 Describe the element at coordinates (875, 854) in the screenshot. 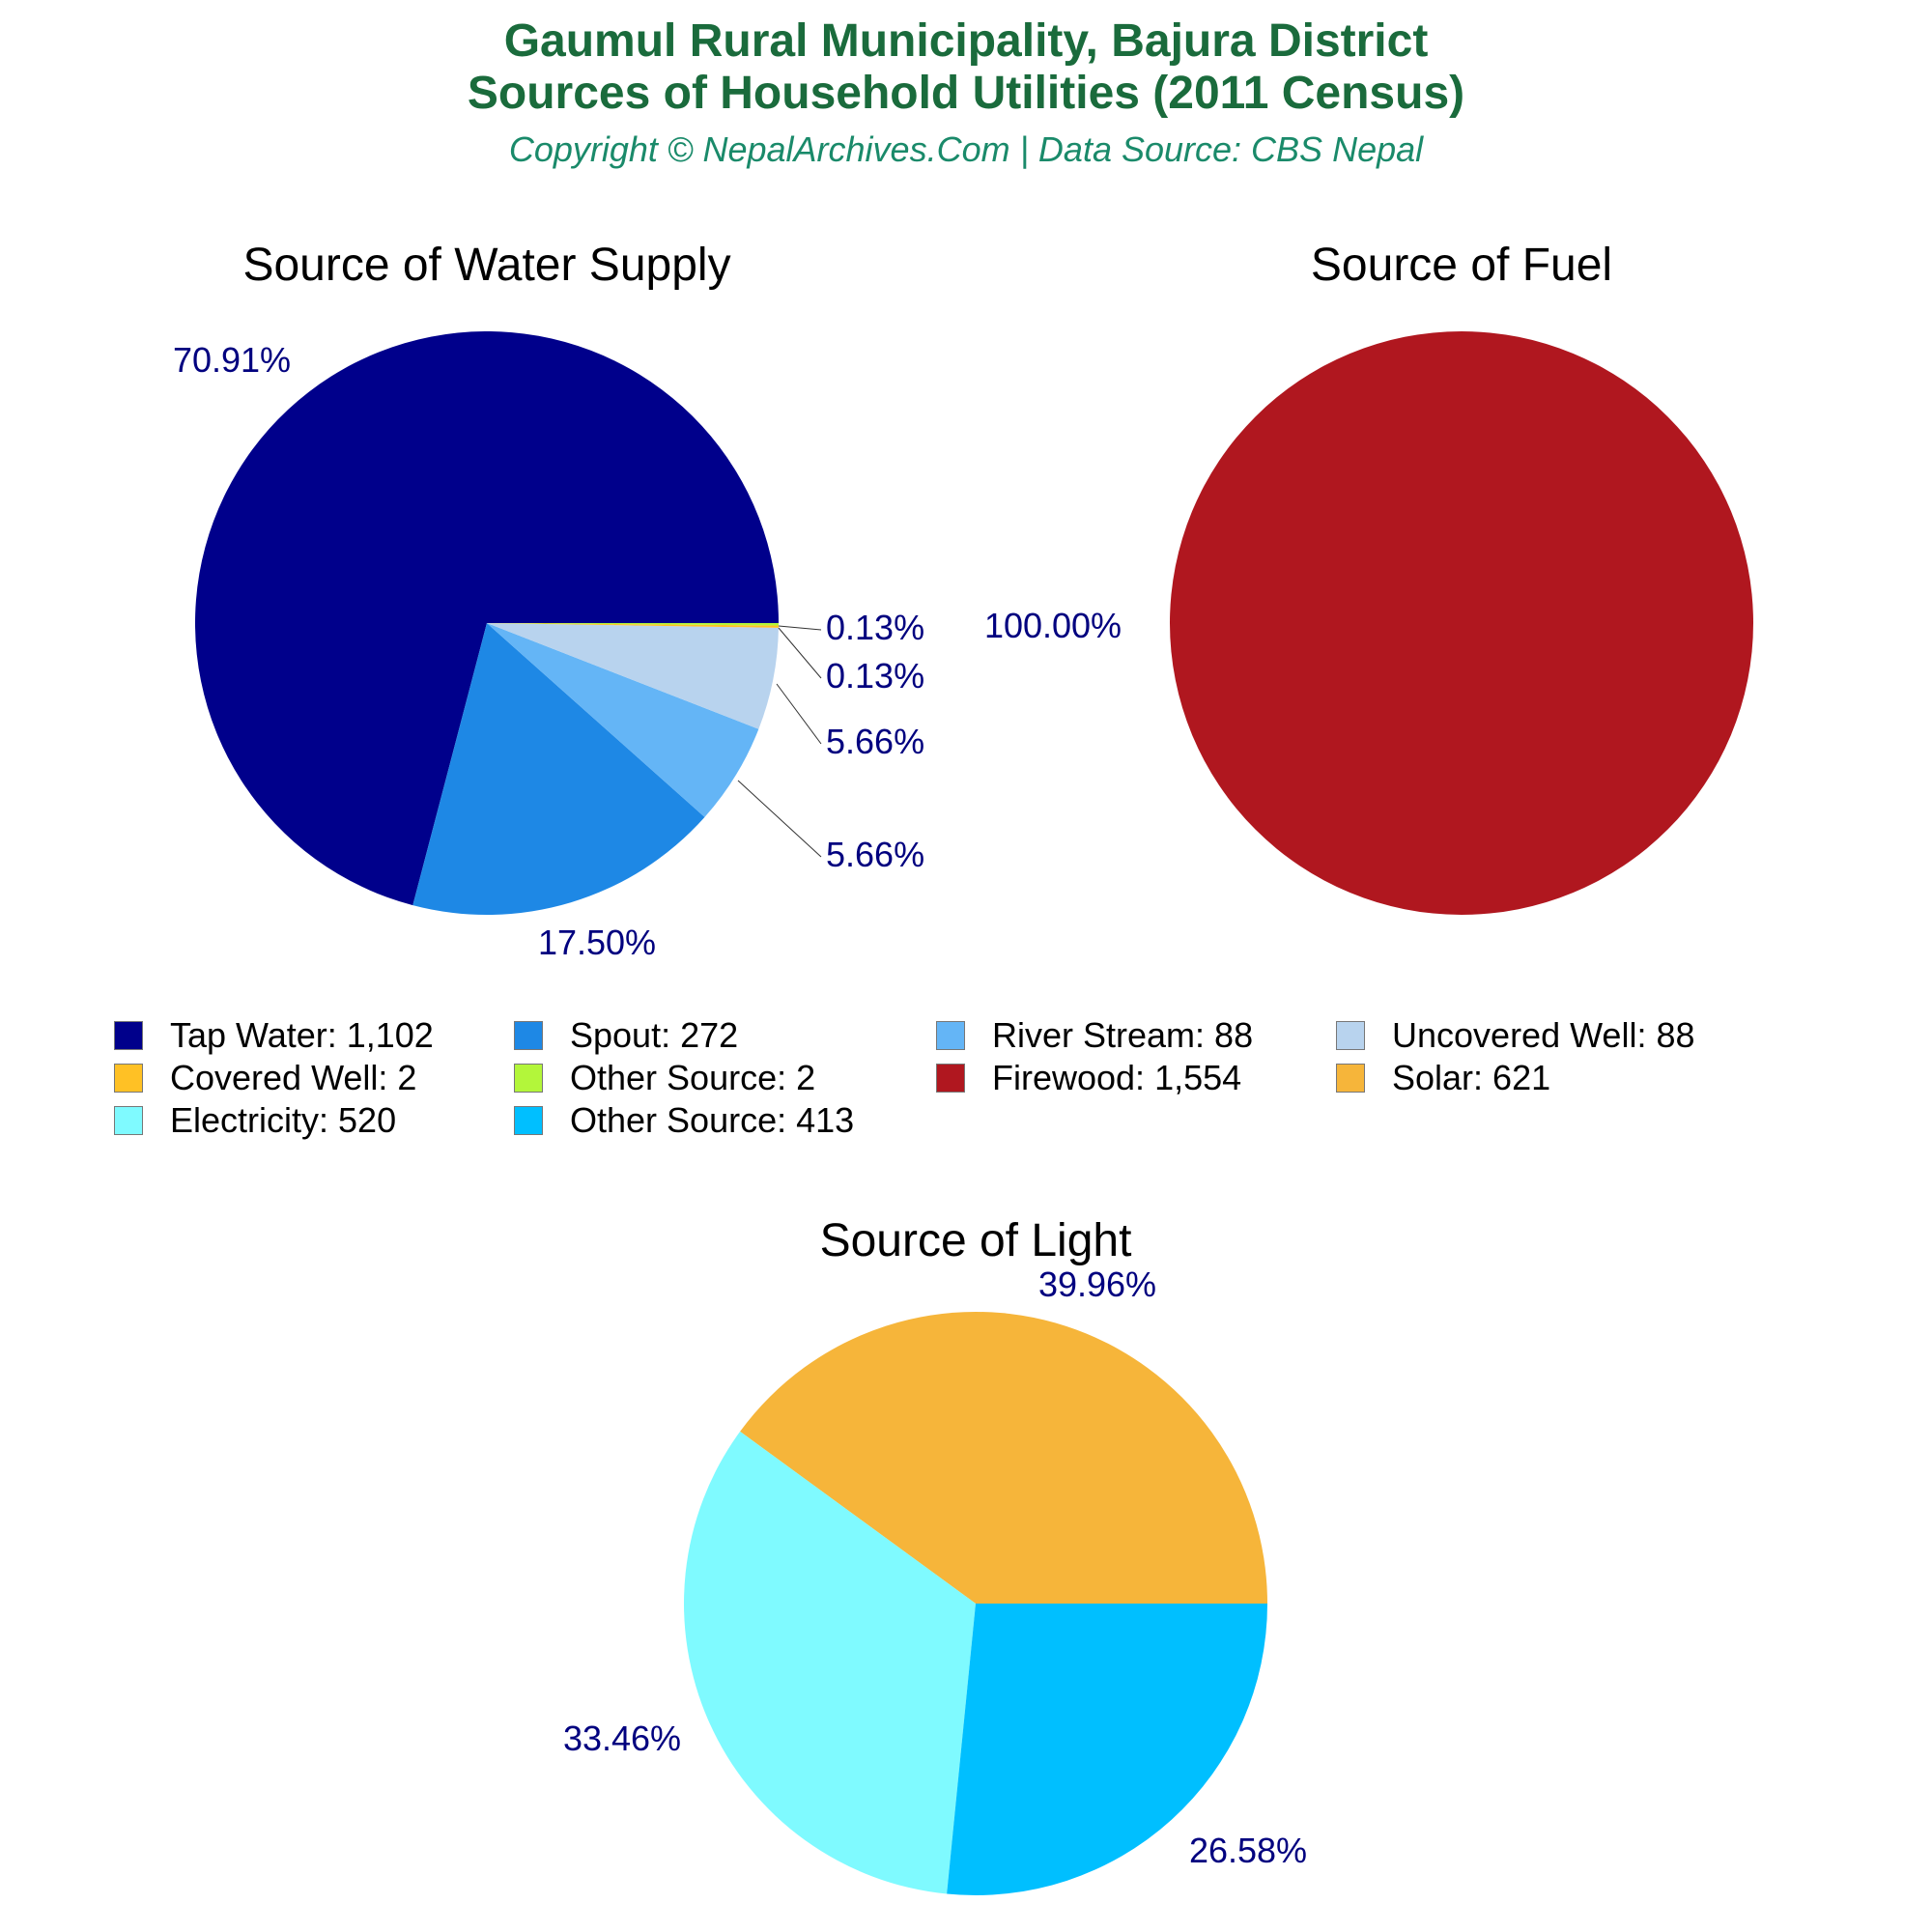

I see `source-of-water-supply-pct-label-2: 5.66%` at that location.